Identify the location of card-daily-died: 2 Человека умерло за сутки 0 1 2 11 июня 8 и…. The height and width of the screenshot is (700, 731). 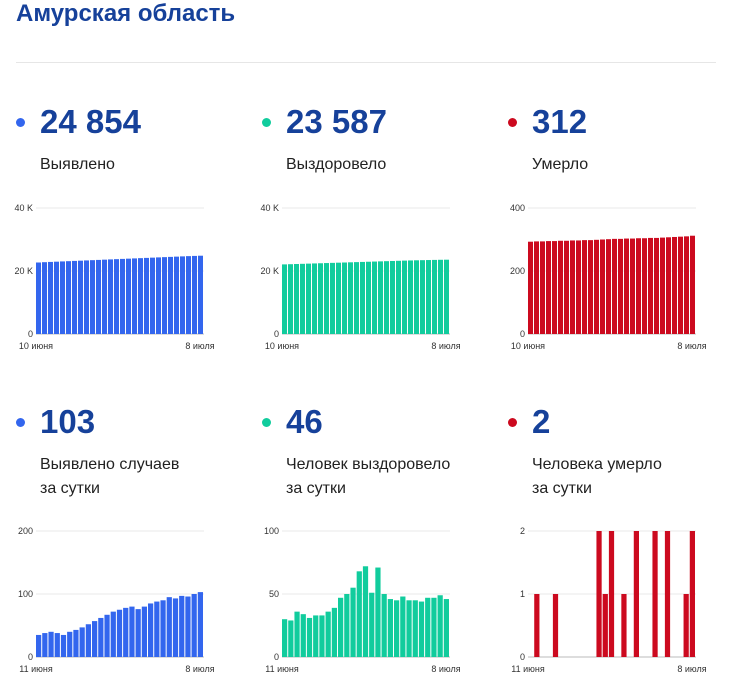
(618, 550).